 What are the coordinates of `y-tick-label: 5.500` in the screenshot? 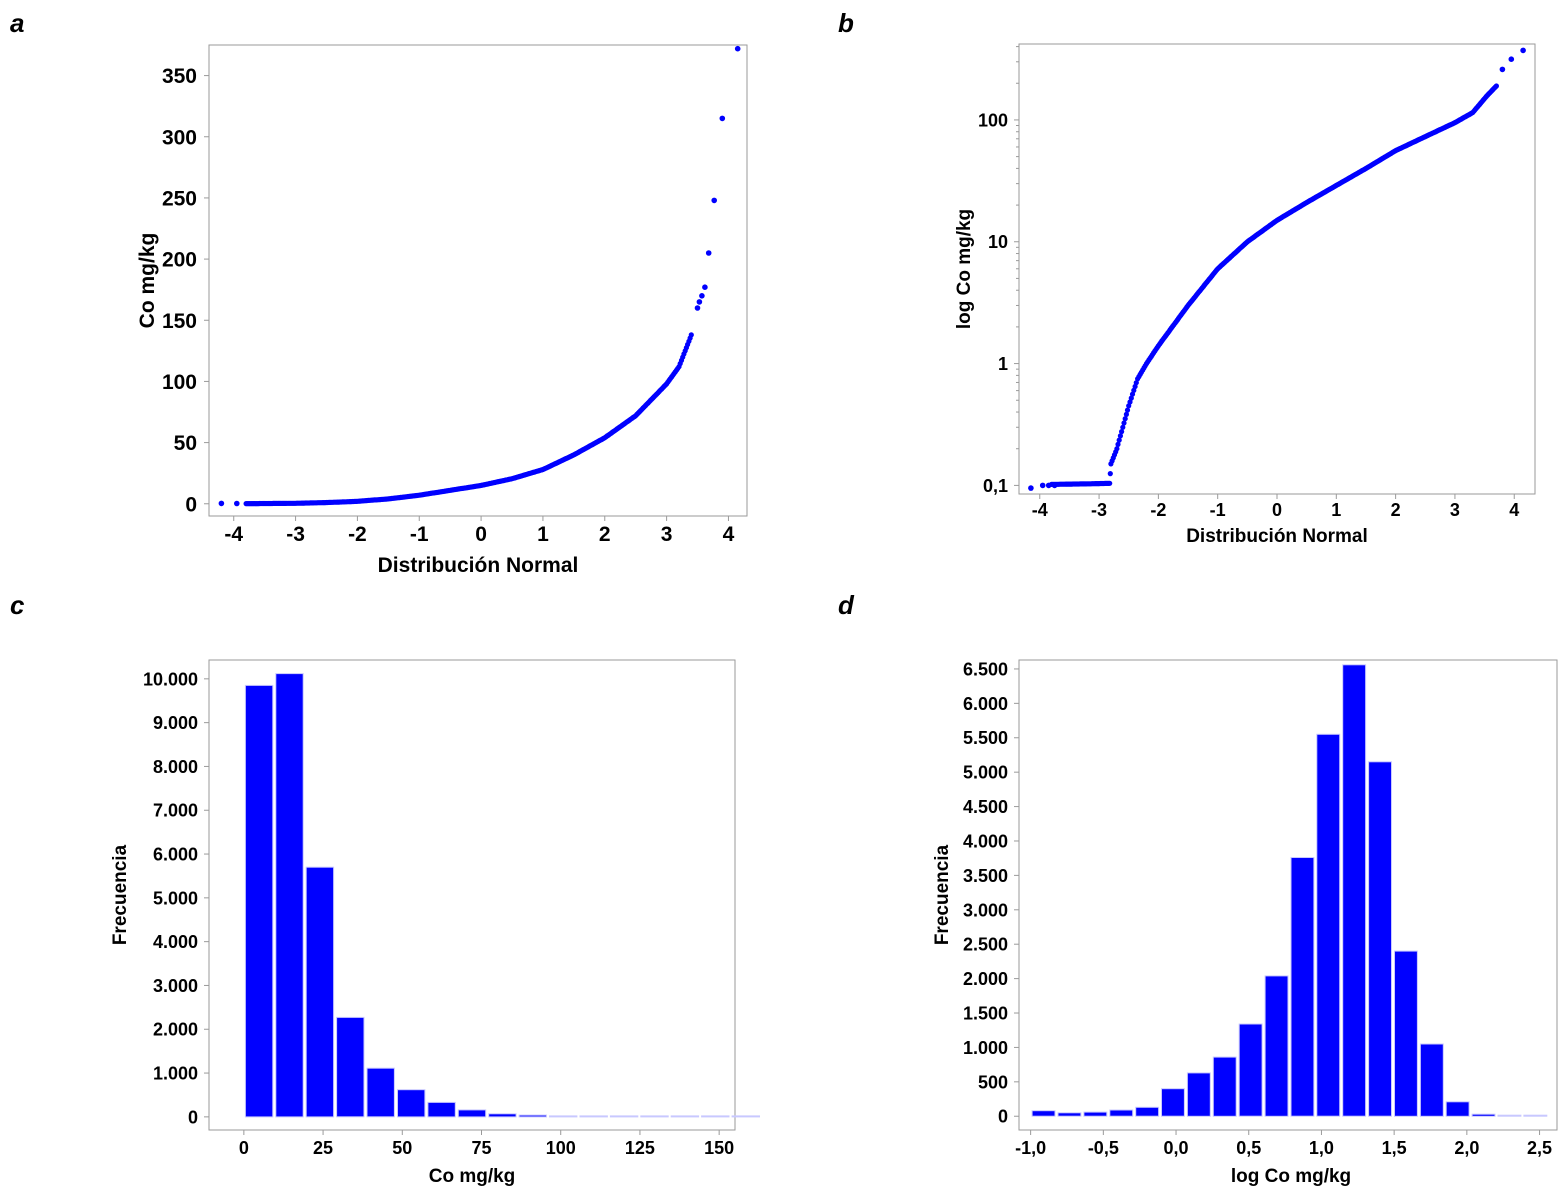 It's located at (985, 738).